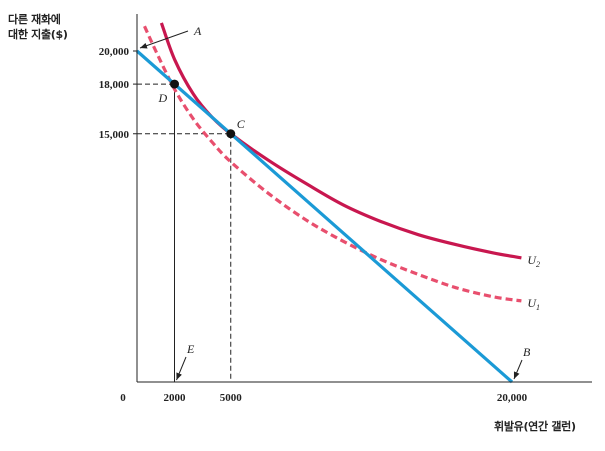  I want to click on curve-label-subscript: 1, so click(538, 307).